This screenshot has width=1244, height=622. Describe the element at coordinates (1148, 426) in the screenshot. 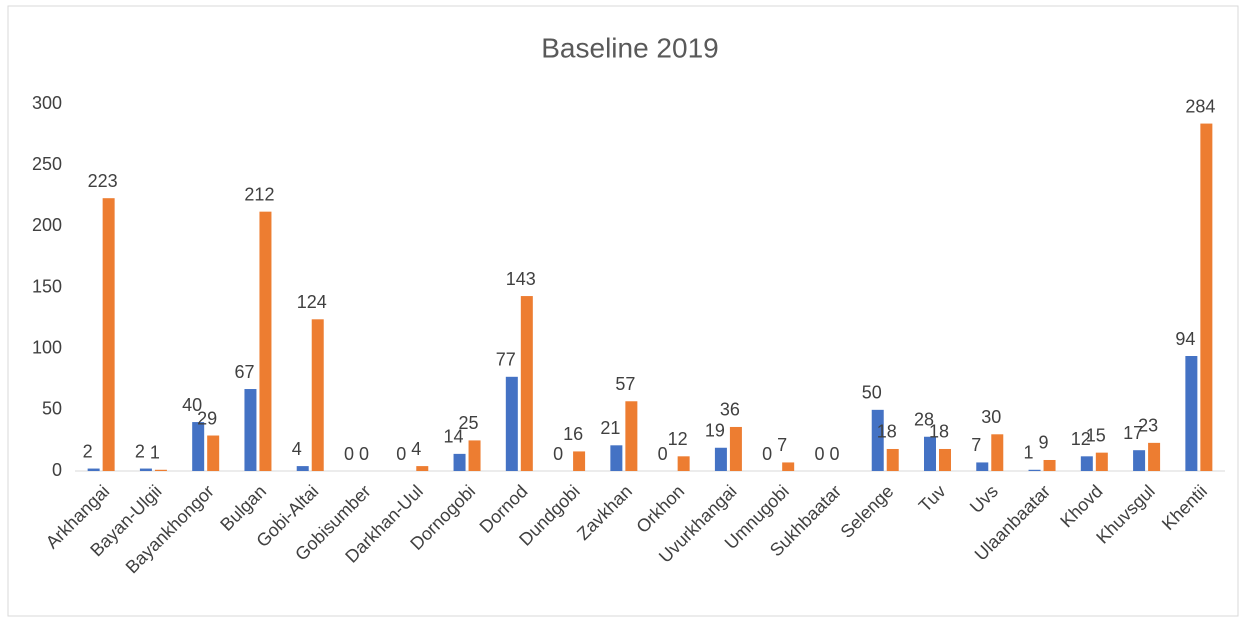

I see `data-label: 23` at that location.